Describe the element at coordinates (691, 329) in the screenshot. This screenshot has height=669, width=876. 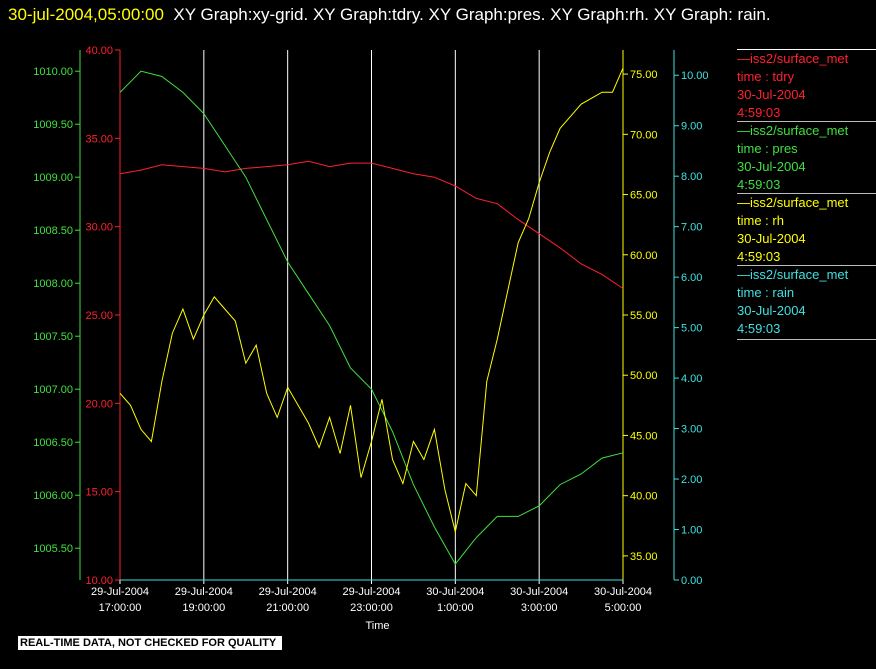
I see `rain-tick-label: 5.00` at that location.